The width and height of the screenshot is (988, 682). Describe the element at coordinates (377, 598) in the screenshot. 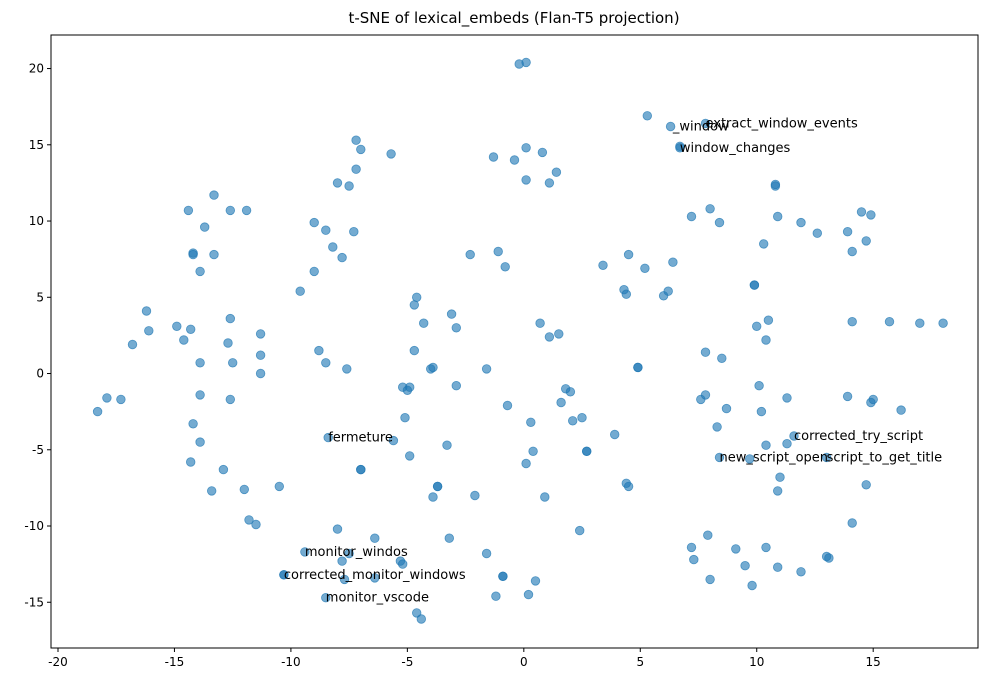

I see `point-annotation-9: monitor_vscode` at that location.